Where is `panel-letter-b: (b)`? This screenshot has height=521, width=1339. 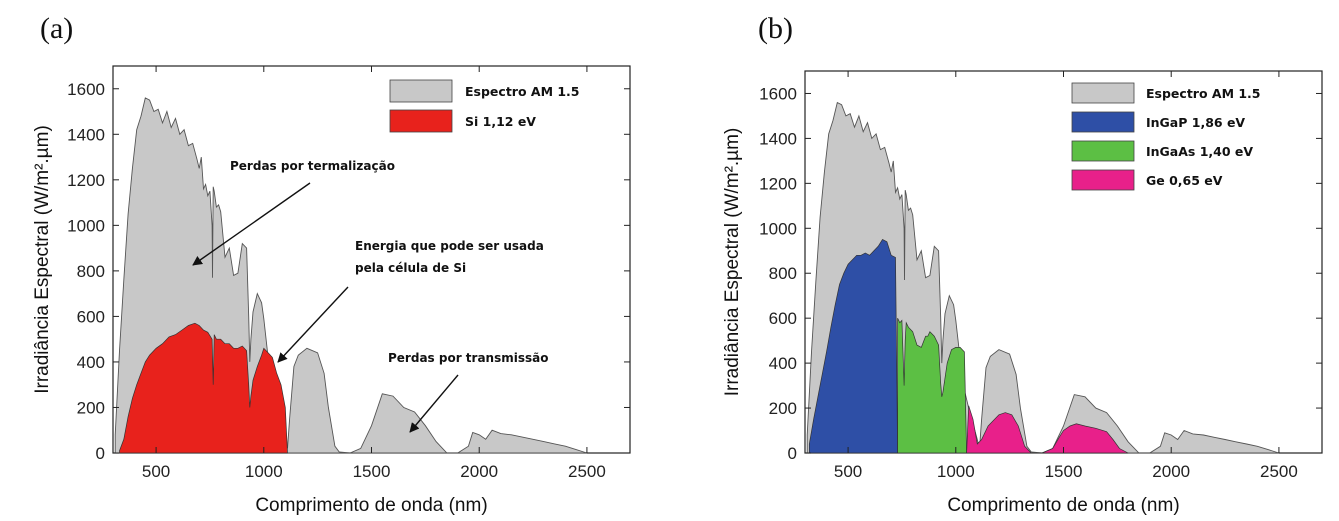
panel-letter-b: (b) is located at coordinates (775, 28).